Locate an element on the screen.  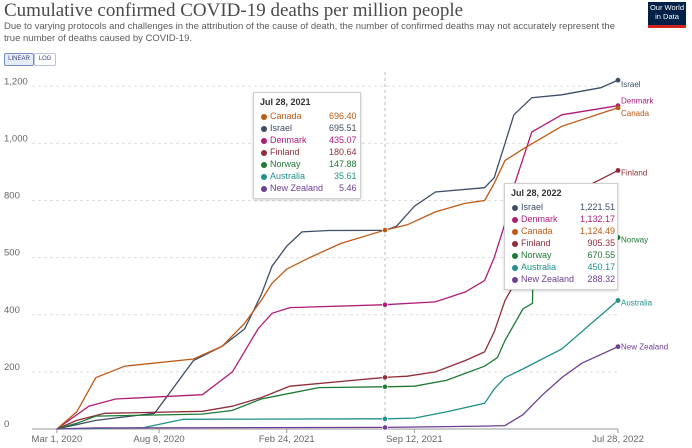
tooltip-row: Australia 35.61 is located at coordinates (309, 176).